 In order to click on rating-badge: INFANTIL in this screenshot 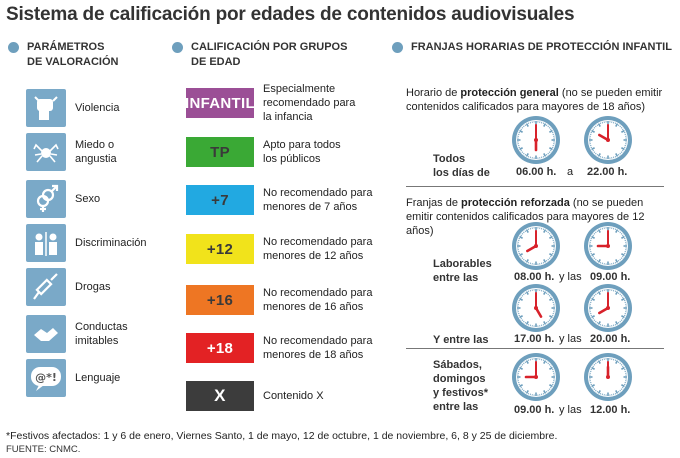, I will do `click(220, 103)`.